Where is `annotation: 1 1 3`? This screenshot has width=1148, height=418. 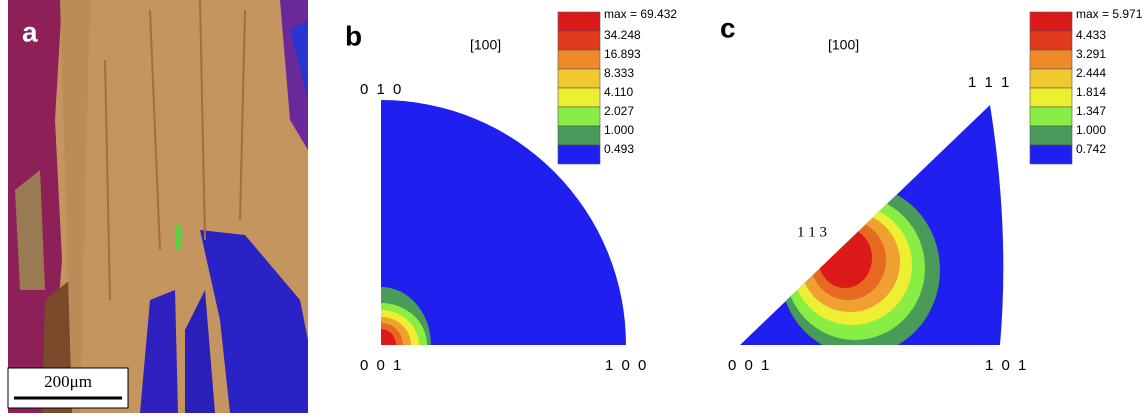
annotation: 1 1 3 is located at coordinates (812, 232).